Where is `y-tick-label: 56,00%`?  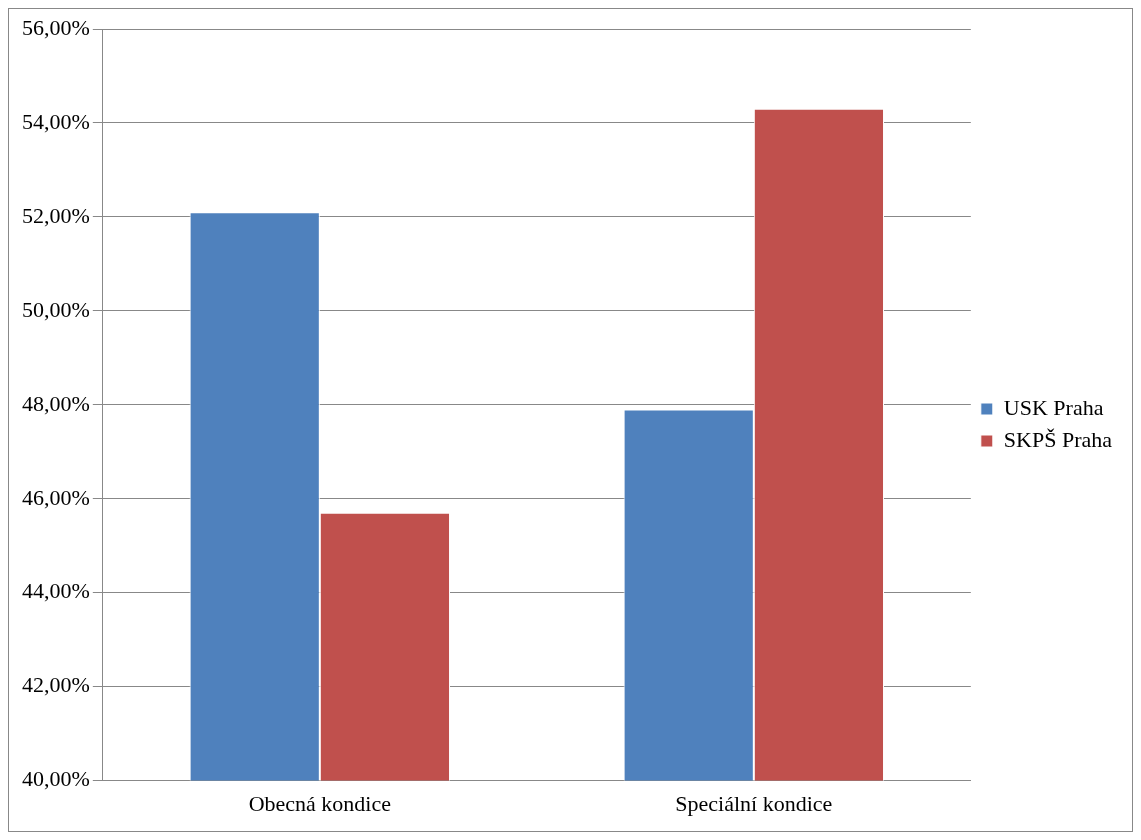 y-tick-label: 56,00% is located at coordinates (56, 27).